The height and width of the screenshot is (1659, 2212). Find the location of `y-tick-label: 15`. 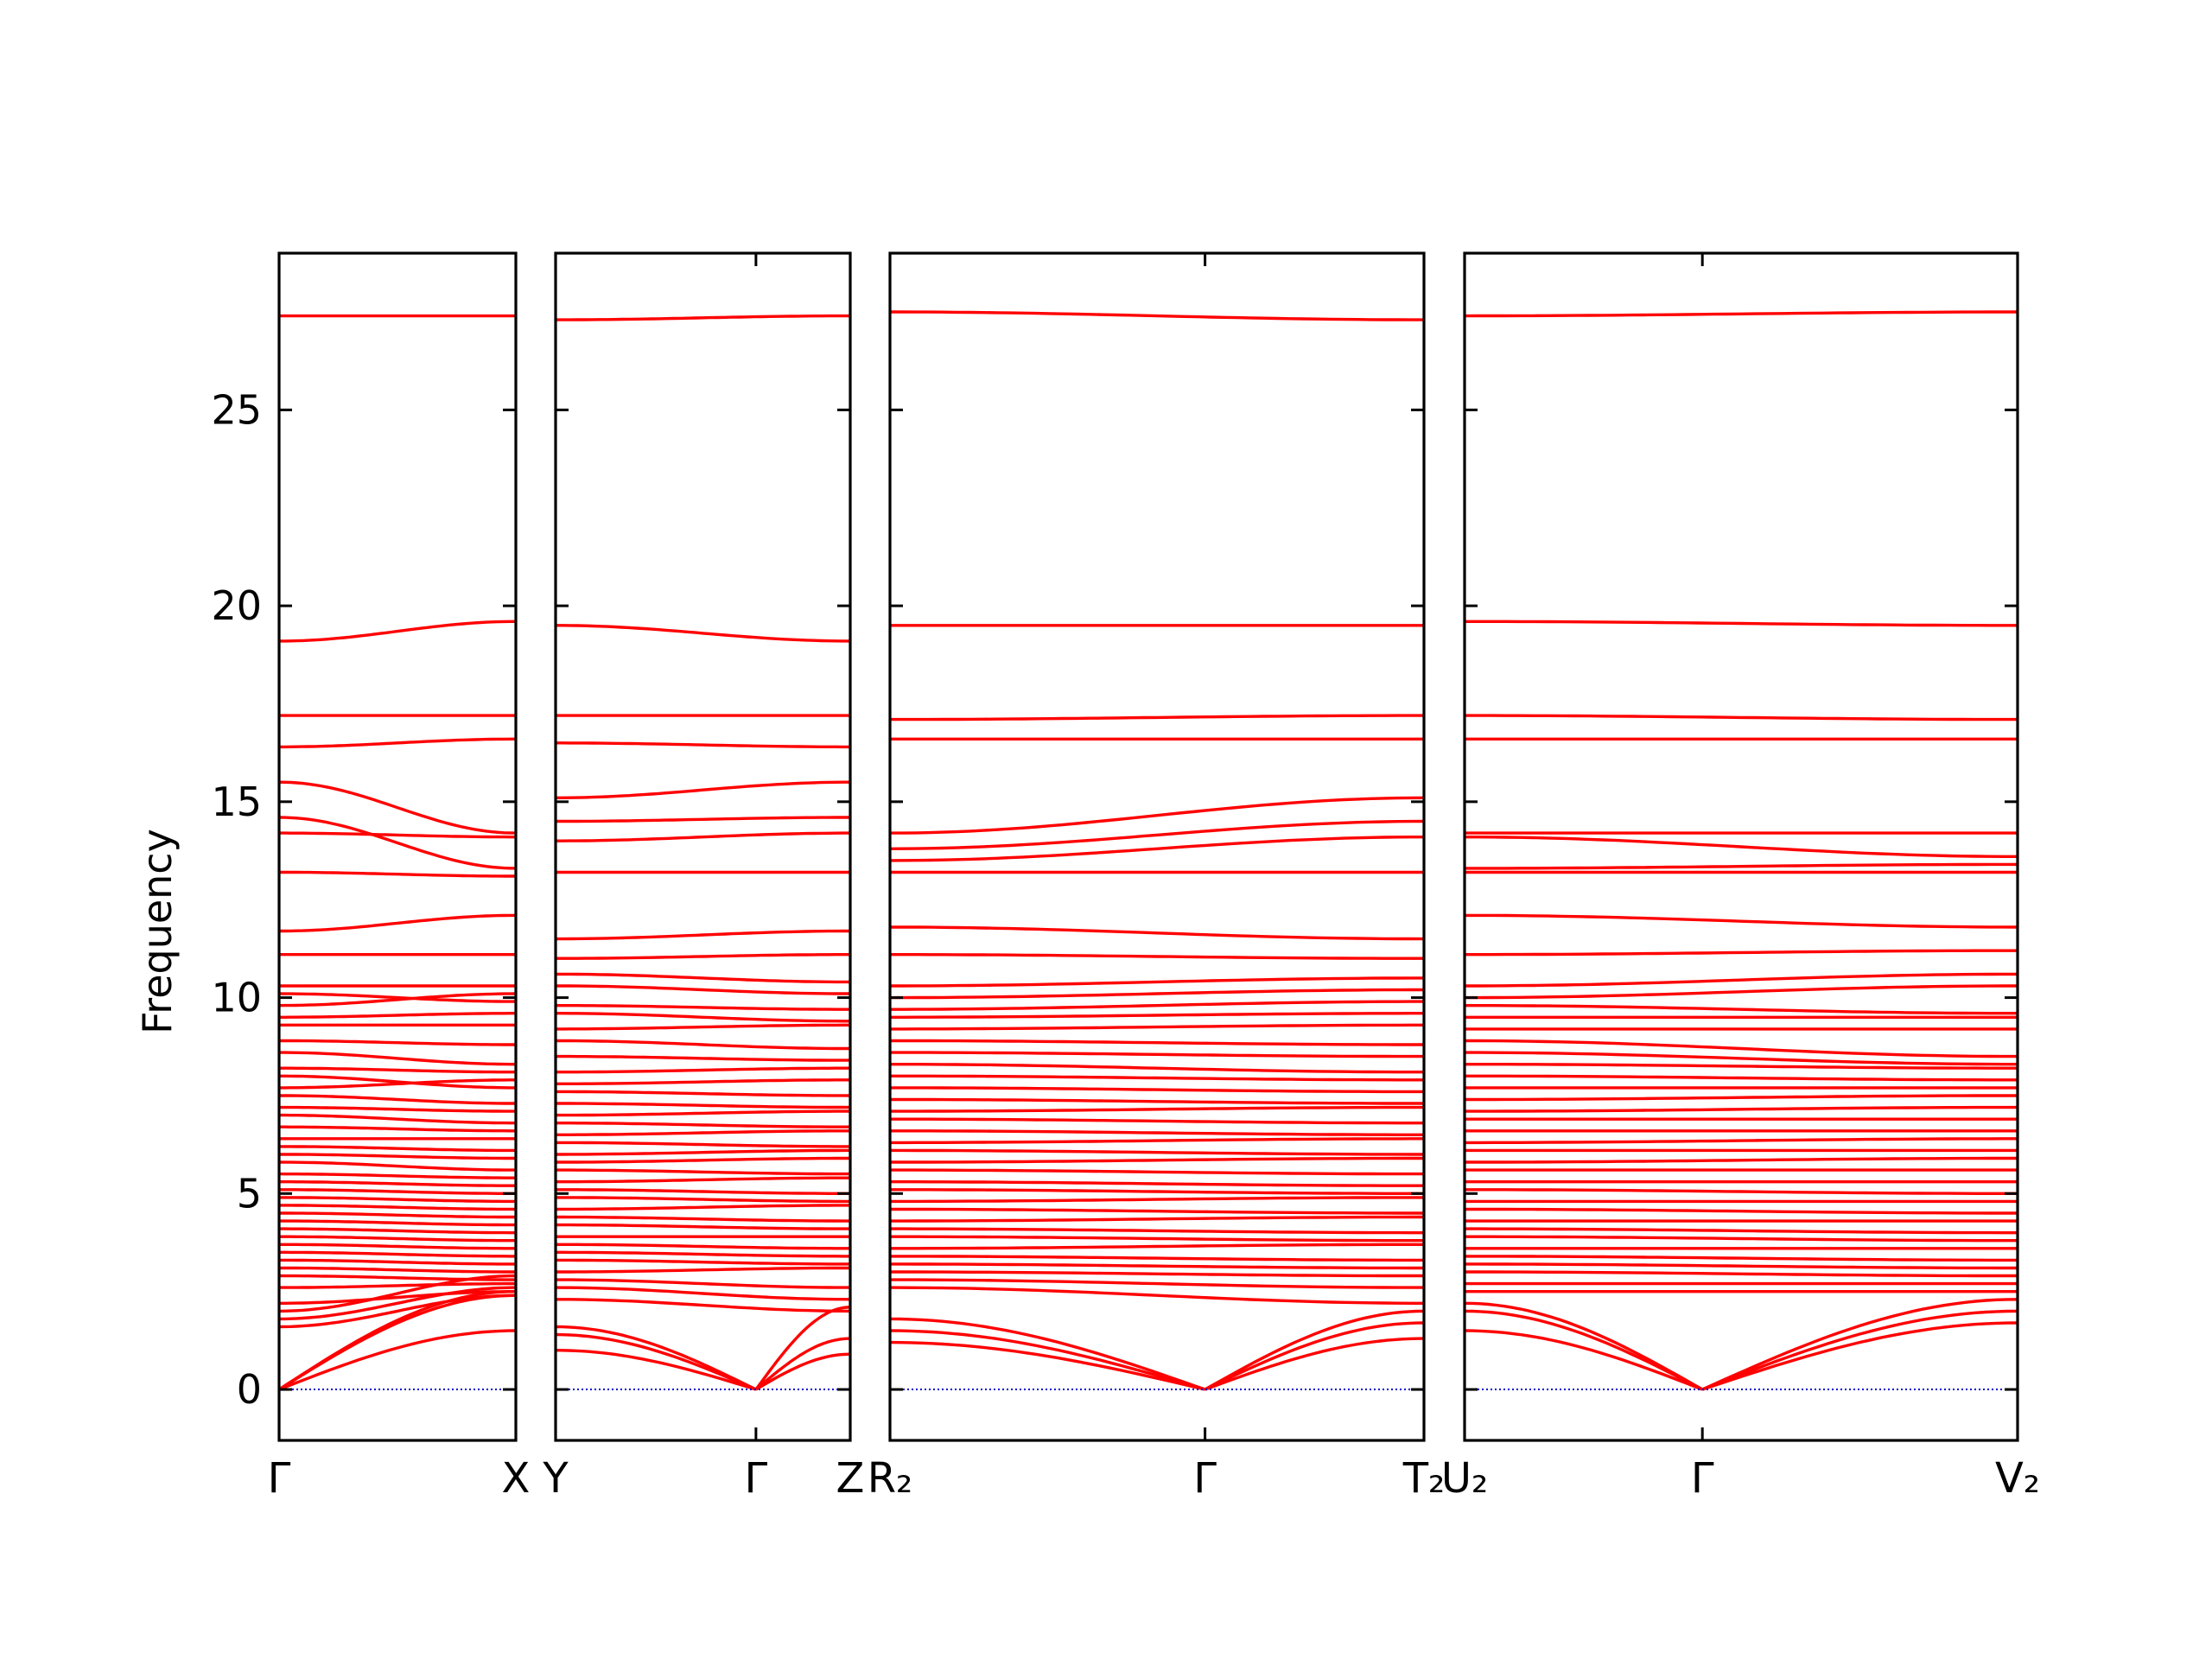

y-tick-label: 15 is located at coordinates (236, 802).